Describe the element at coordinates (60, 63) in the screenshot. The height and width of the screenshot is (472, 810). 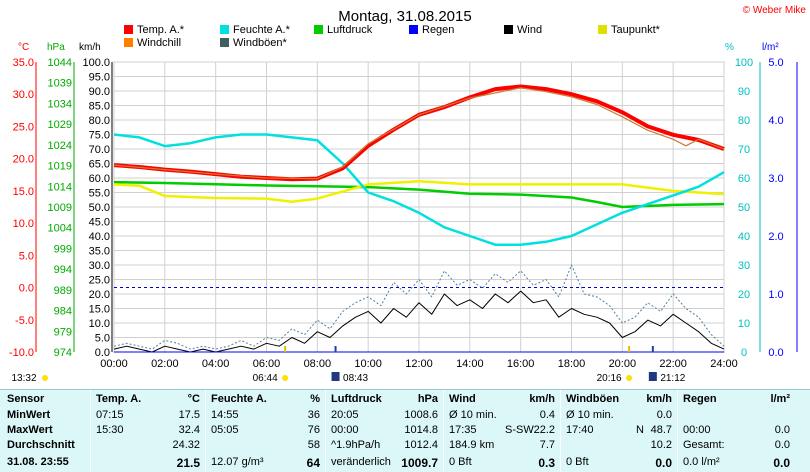
I see `pressure-tick-label: 1044` at that location.